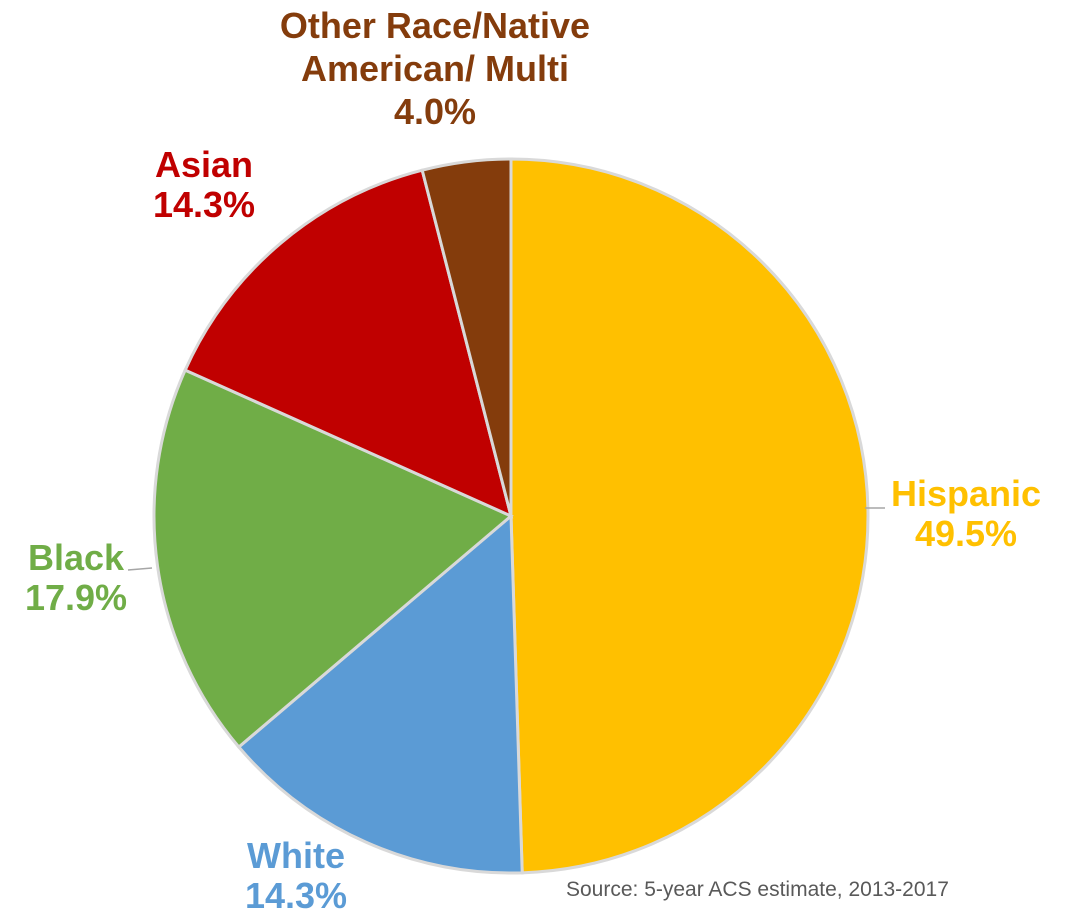 Image resolution: width=1073 pixels, height=914 pixels. I want to click on slice-name-label: White, so click(296, 855).